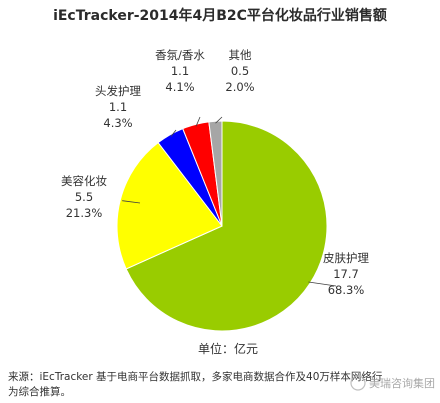  What do you see at coordinates (180, 71) in the screenshot?
I see `slice-label-value-3: 1.1` at bounding box center [180, 71].